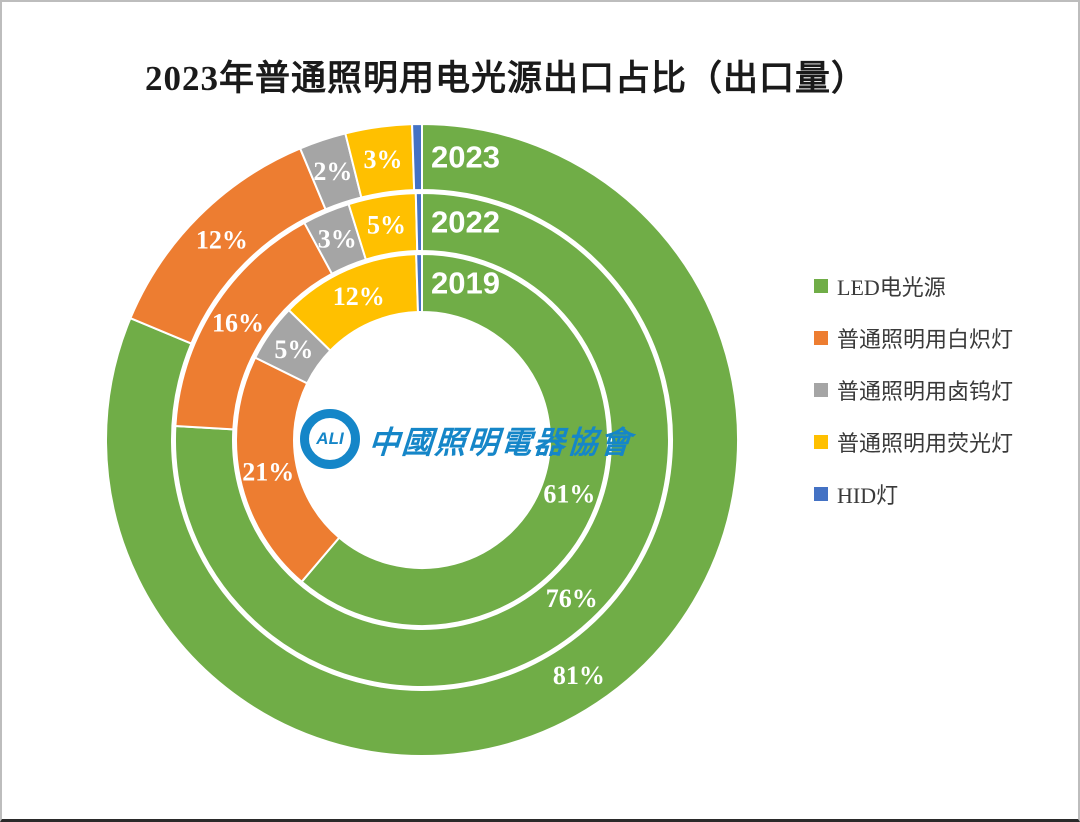 The image size is (1080, 822). What do you see at coordinates (821, 338) in the screenshot?
I see `legend-swatch-incandescent-icon` at bounding box center [821, 338].